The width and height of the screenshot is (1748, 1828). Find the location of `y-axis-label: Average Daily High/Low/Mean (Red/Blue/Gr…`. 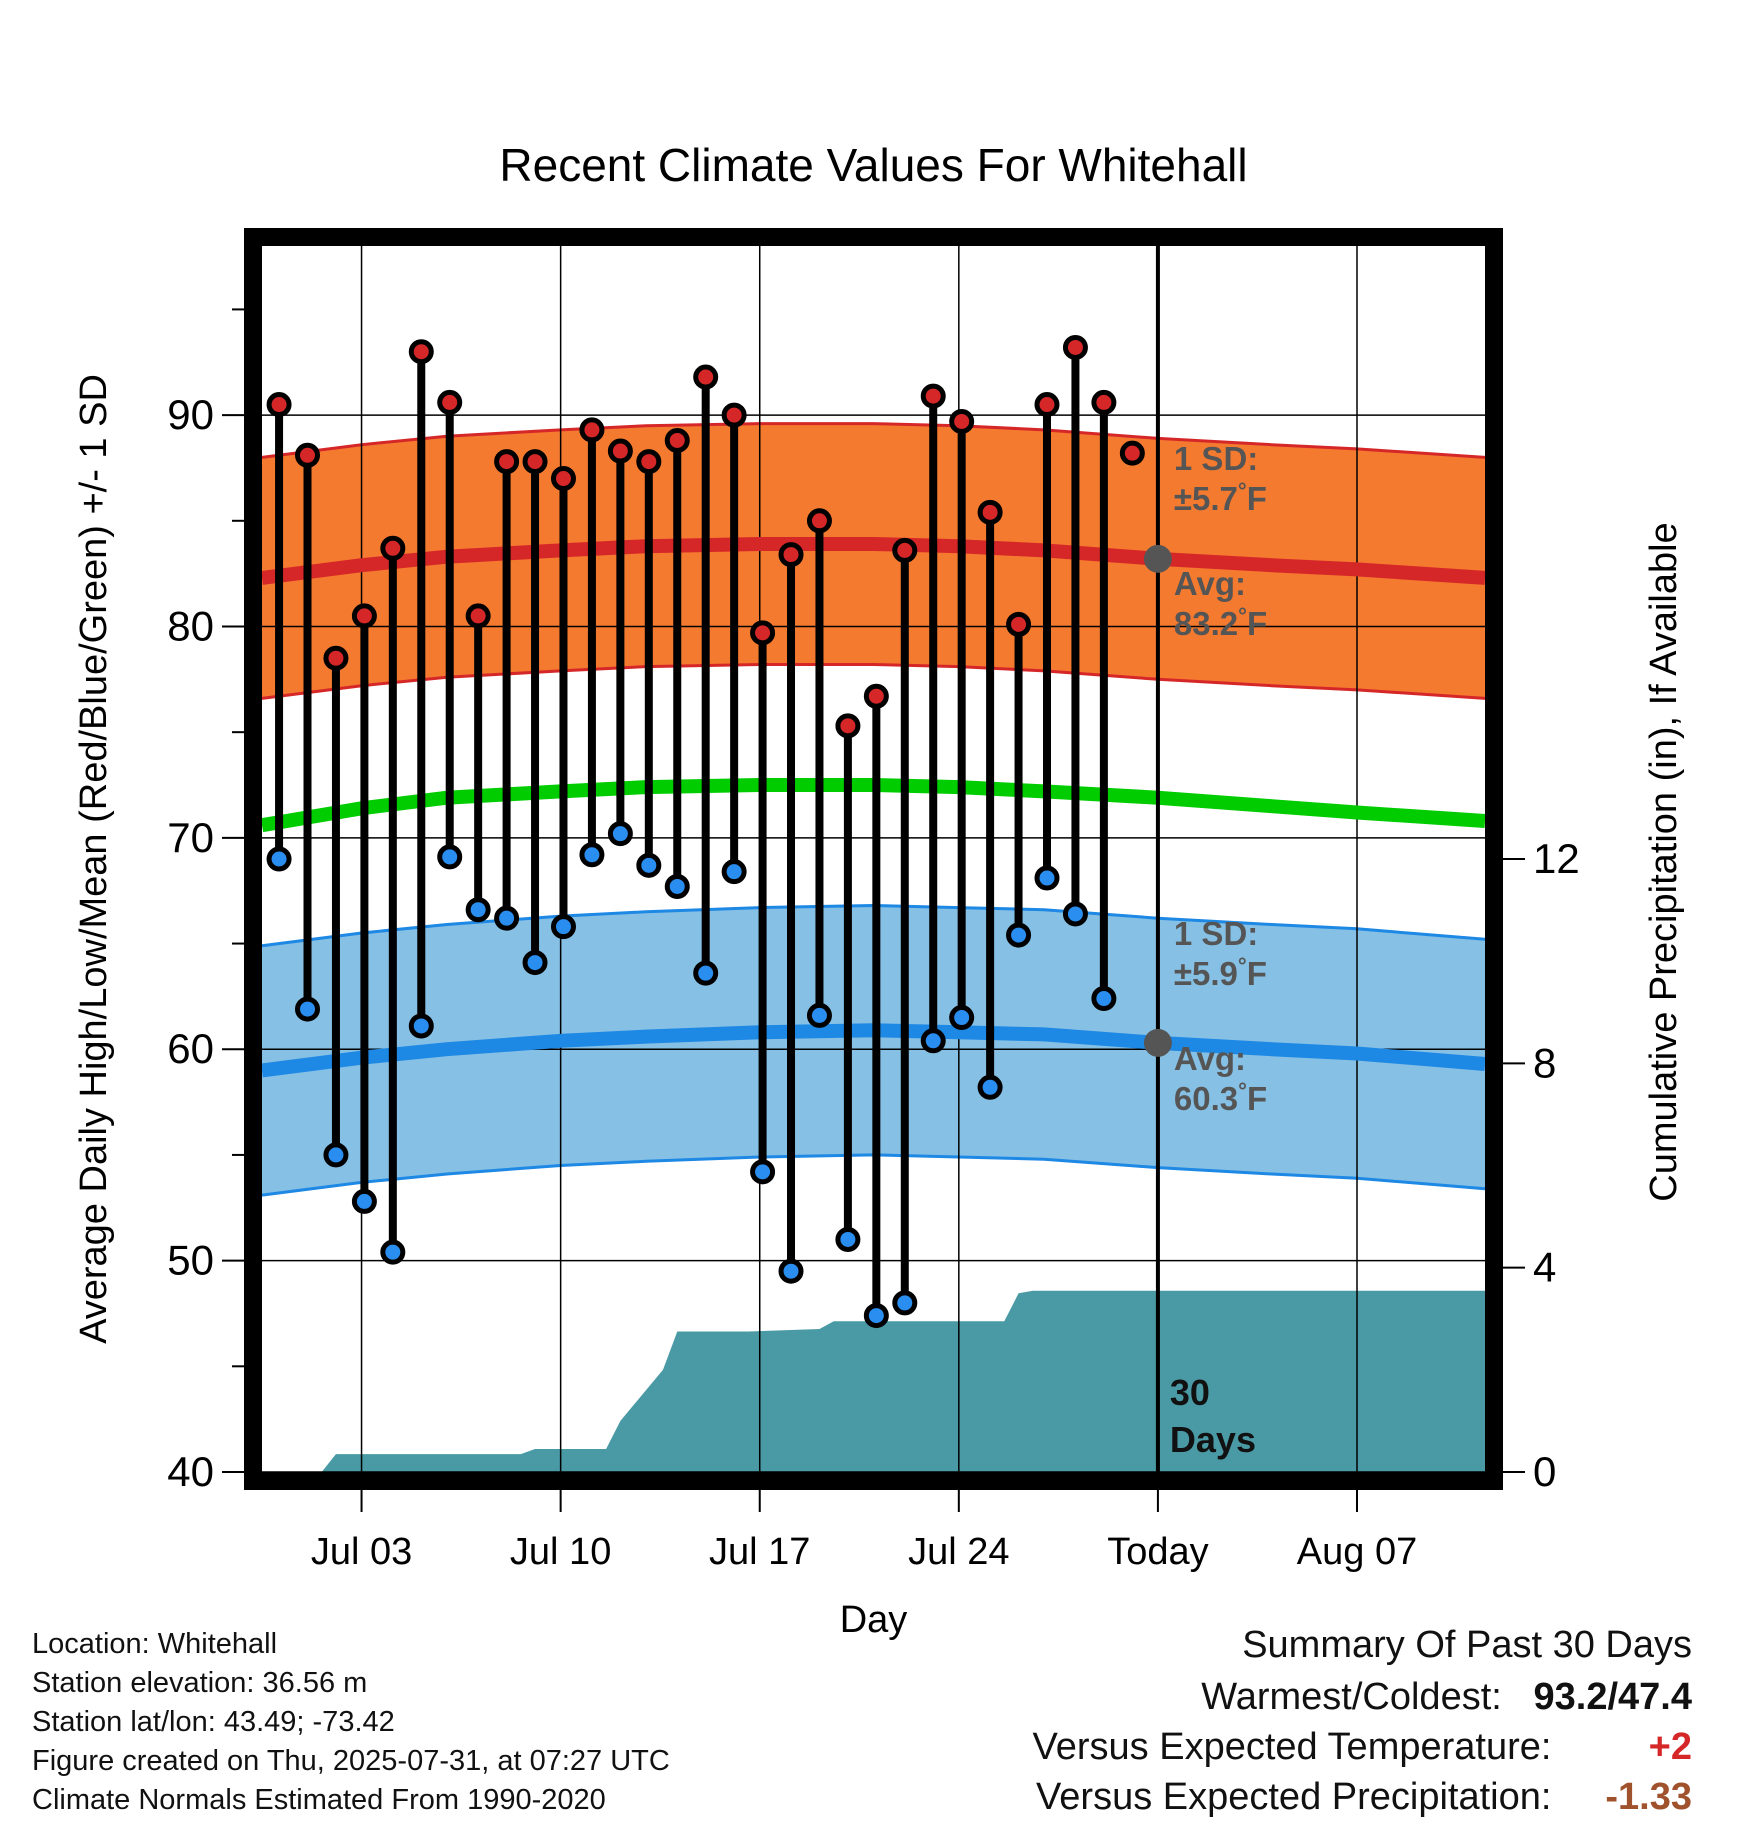

y-axis-label: Average Daily High/Low/Mean (Red/Blue/Gr… is located at coordinates (94, 859).